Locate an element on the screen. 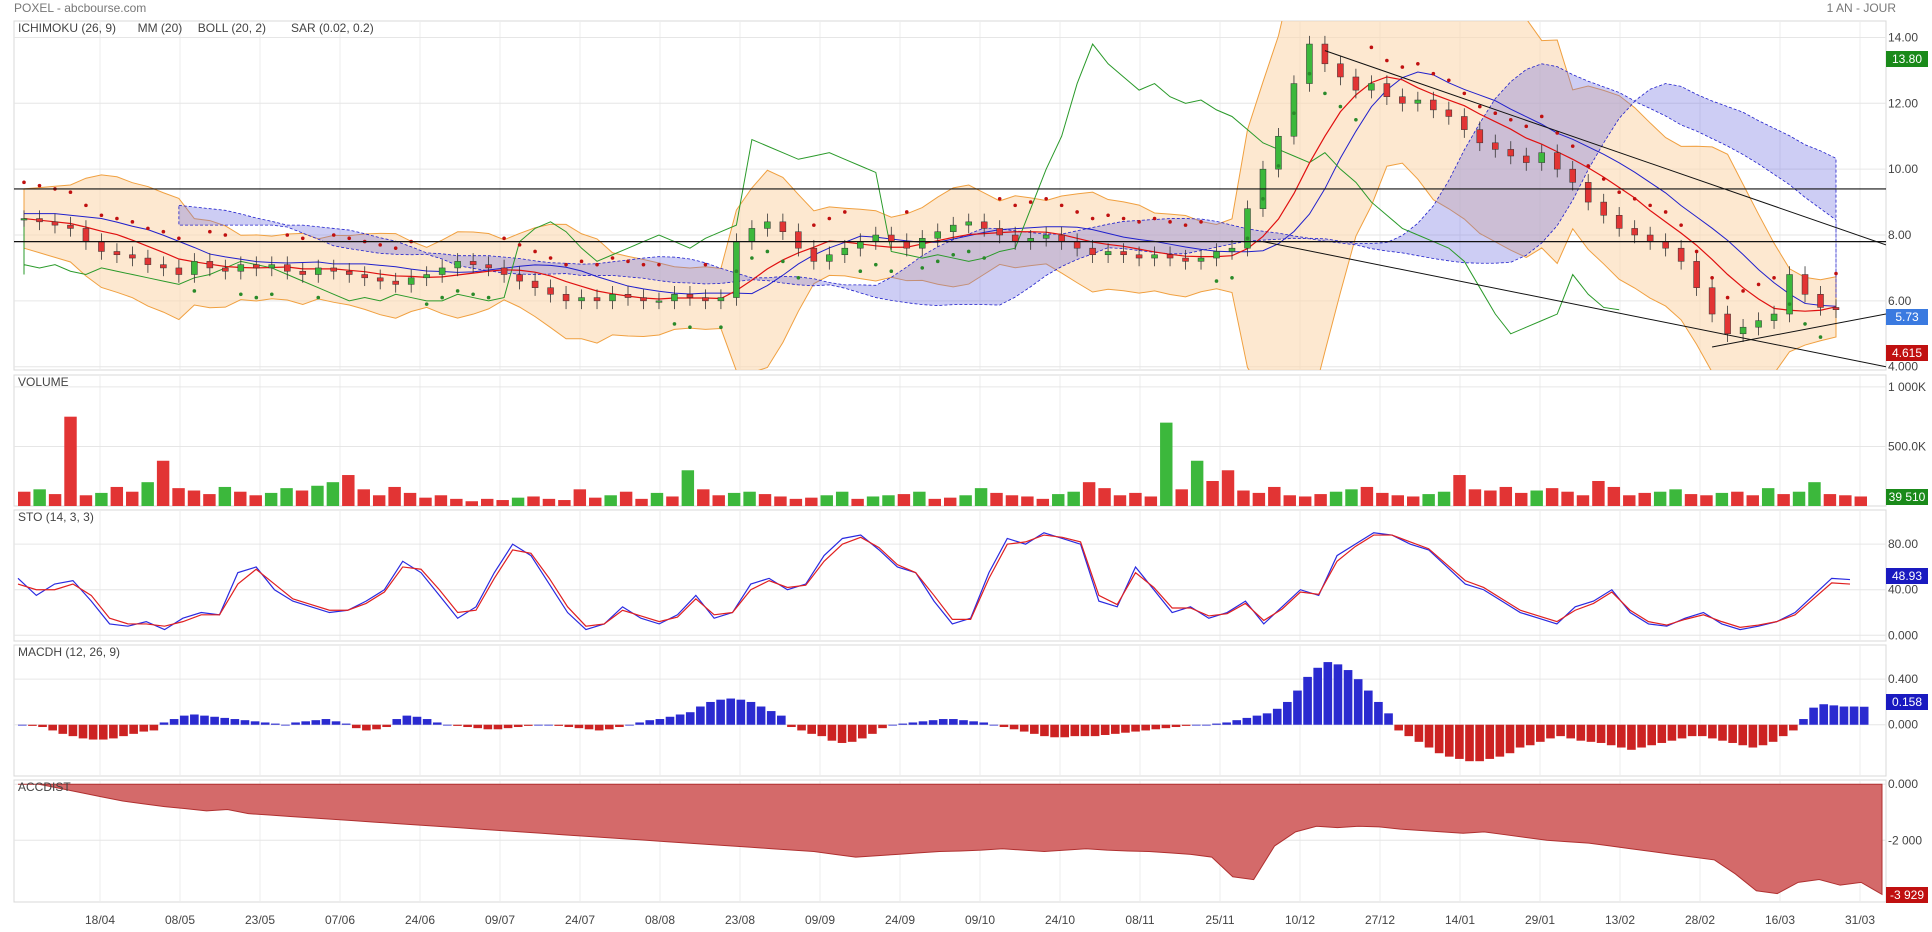  price-legend-item: SAR (0.02, 0.2) is located at coordinates (332, 28).